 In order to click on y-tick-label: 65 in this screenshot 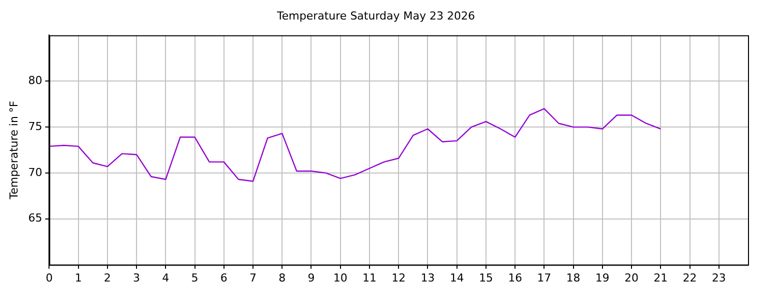, I will do `click(35, 218)`.